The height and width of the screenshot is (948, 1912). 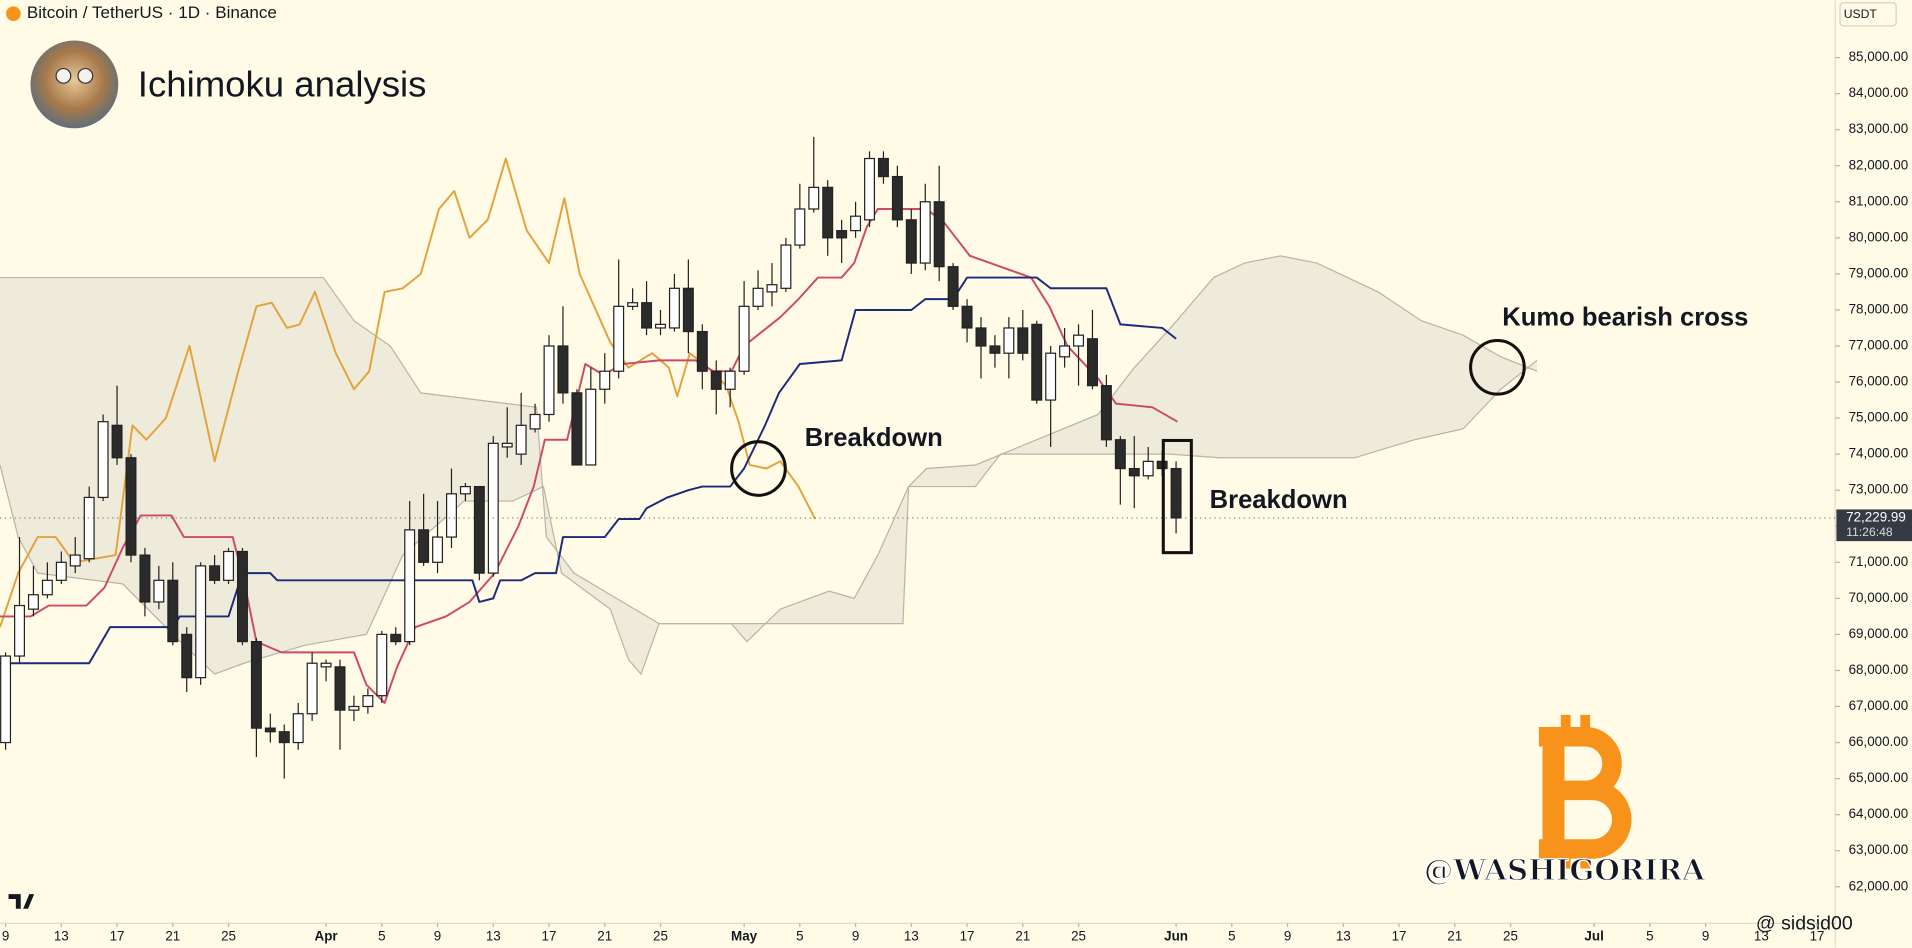 I want to click on avatar-glasses, so click(x=85, y=75).